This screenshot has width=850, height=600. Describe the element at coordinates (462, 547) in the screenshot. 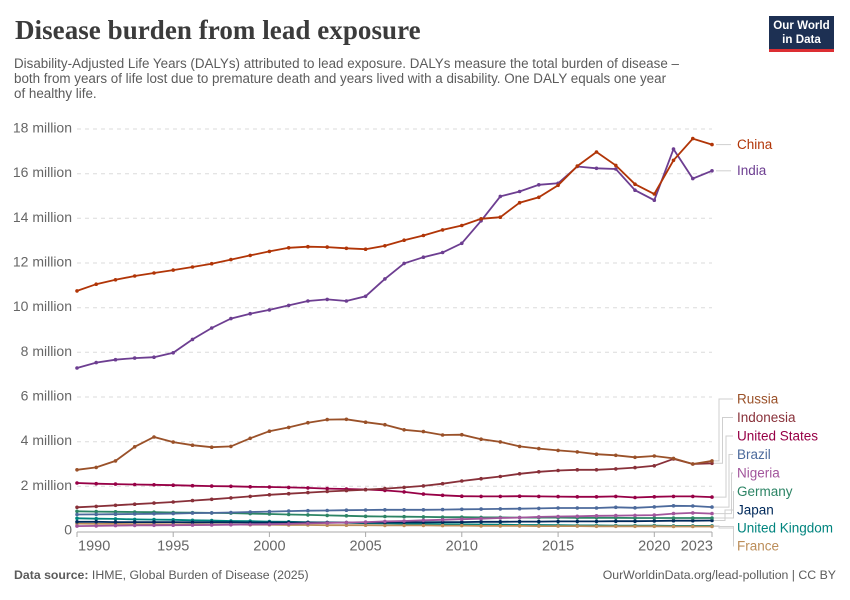

I see `svg-text: 2010` at that location.